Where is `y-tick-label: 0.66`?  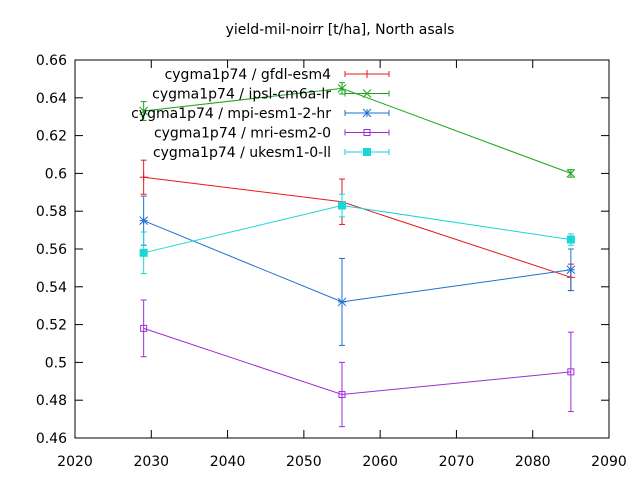
y-tick-label: 0.66 is located at coordinates (51, 61).